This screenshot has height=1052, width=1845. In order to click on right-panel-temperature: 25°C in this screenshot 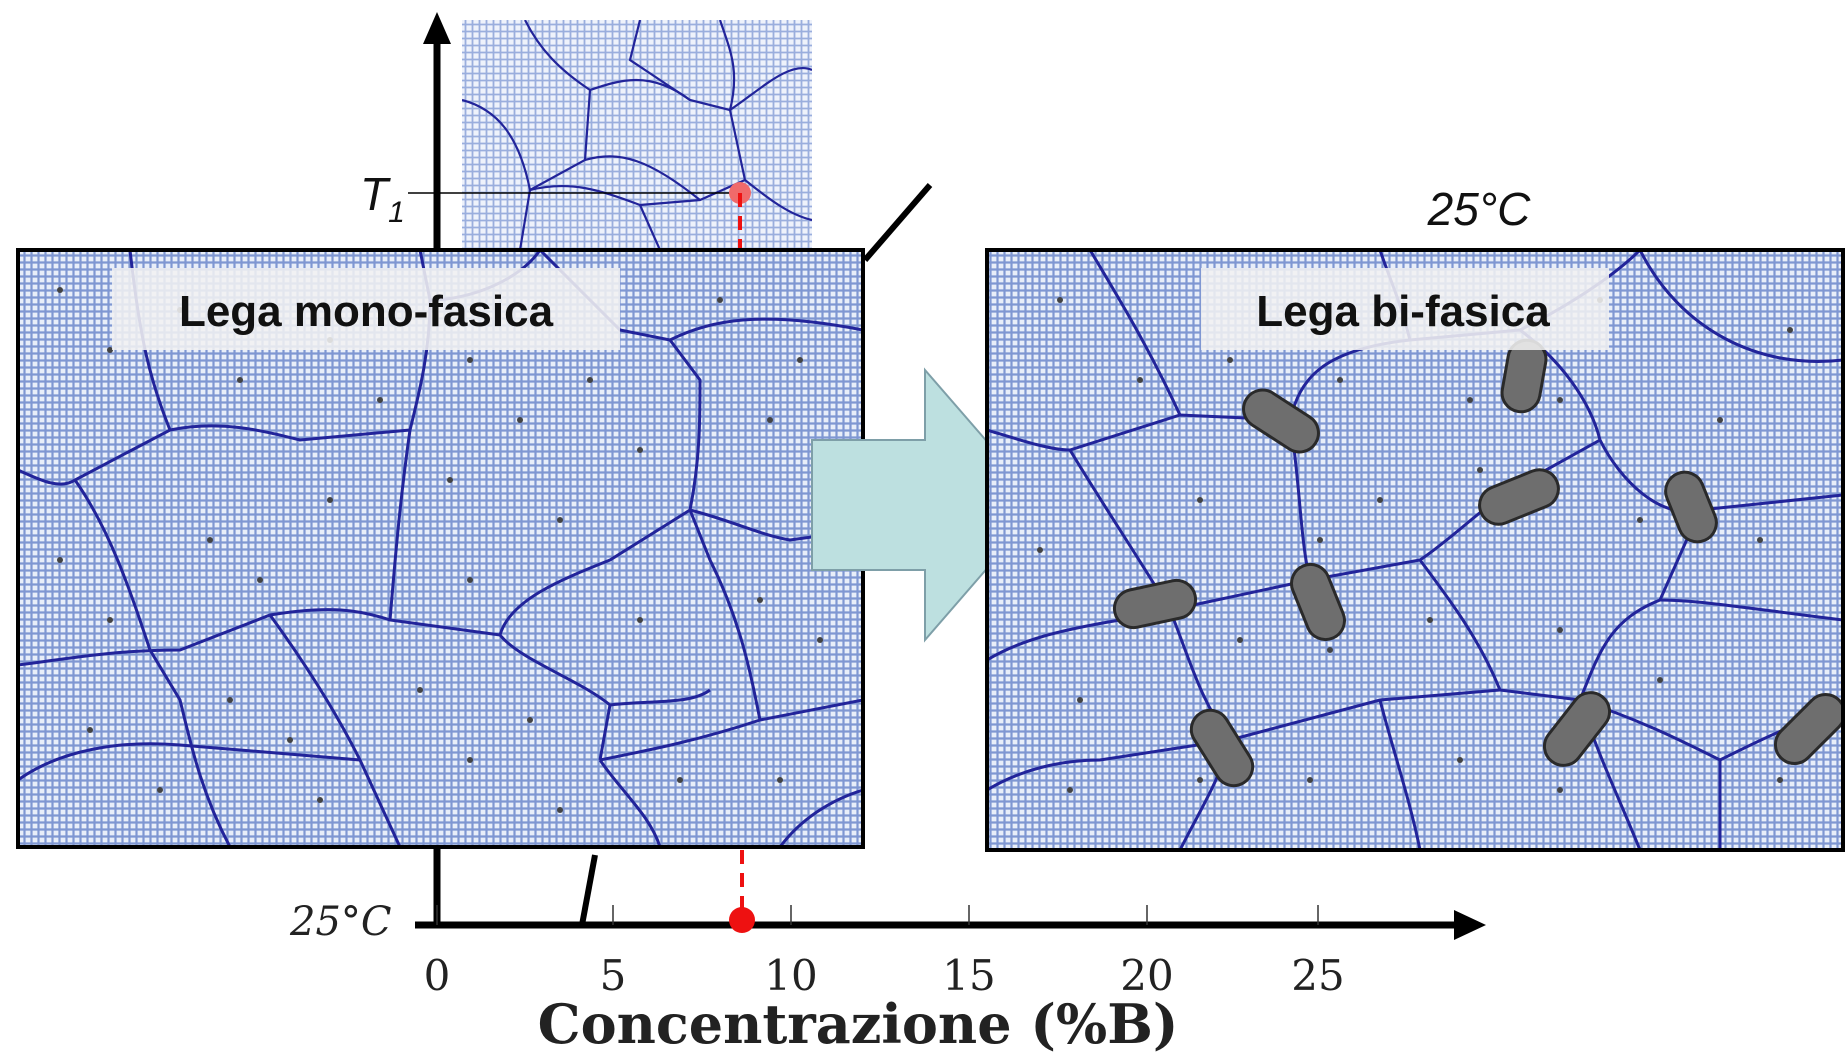, I will do `click(1479, 209)`.